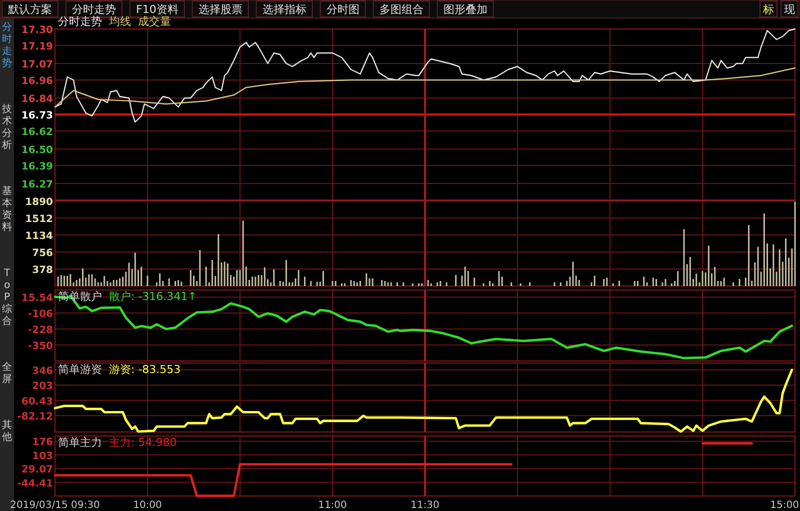  Describe the element at coordinates (789, 9) in the screenshot. I see `text: 现` at that location.